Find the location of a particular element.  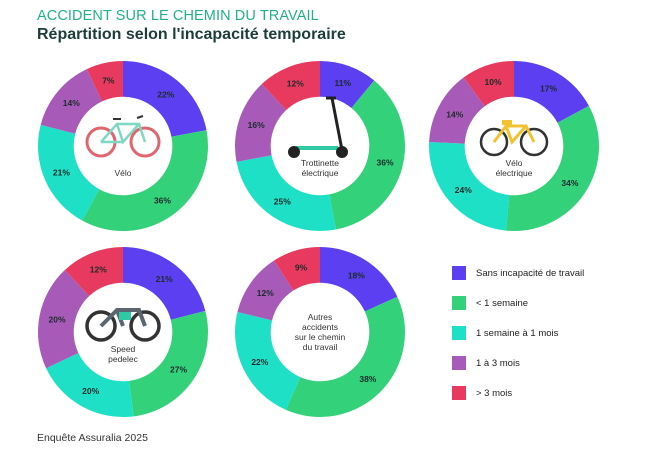

seat-handlebar is located at coordinates (128, 117).